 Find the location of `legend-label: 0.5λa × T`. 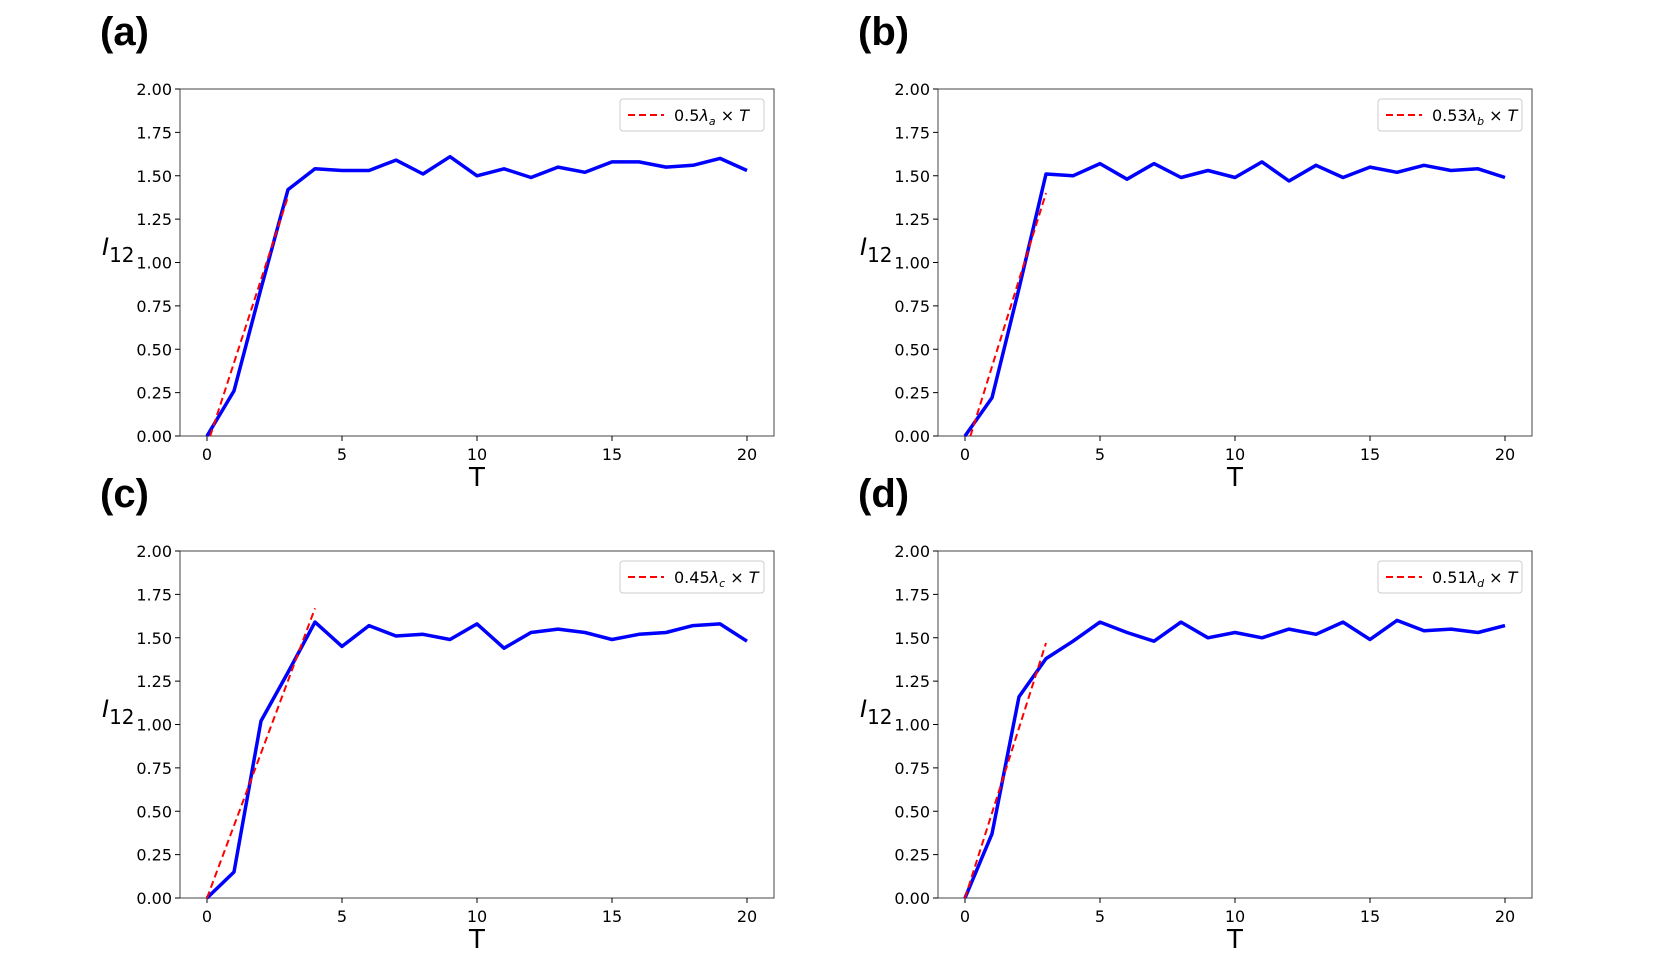

legend-label: 0.5λa × T is located at coordinates (712, 117).